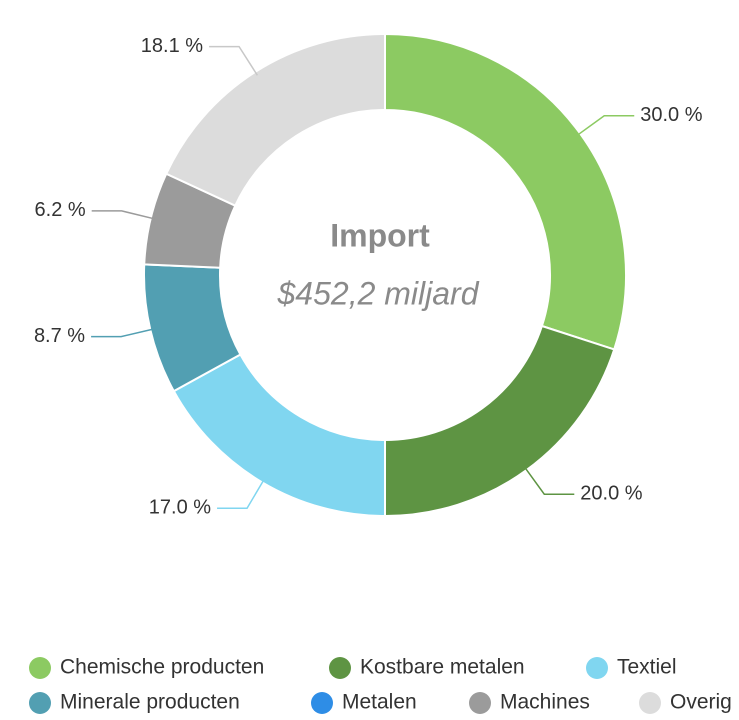 The width and height of the screenshot is (739, 720). I want to click on center-title: Import, so click(380, 235).